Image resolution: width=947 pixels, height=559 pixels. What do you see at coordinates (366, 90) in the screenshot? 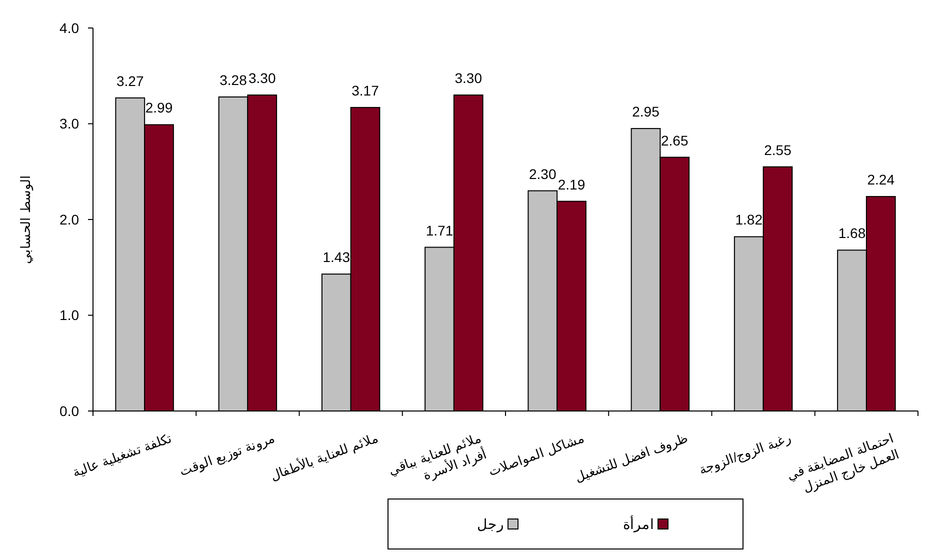
I see `data-label: 3.17` at bounding box center [366, 90].